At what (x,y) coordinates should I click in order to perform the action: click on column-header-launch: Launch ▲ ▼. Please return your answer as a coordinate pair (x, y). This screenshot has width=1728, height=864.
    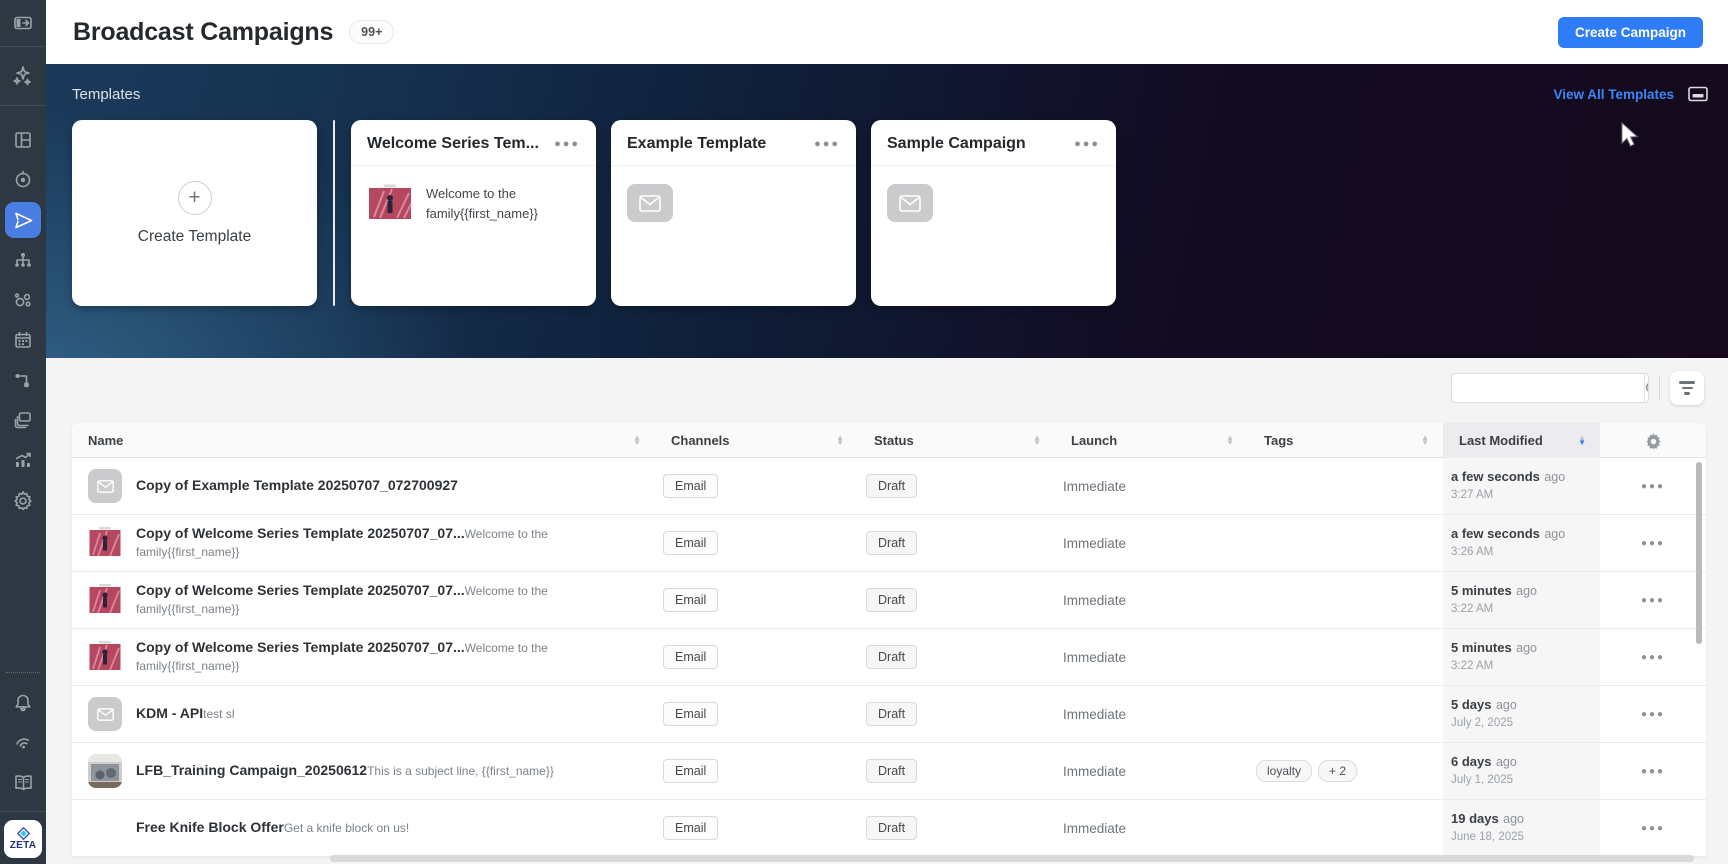
    Looking at the image, I should click on (1152, 440).